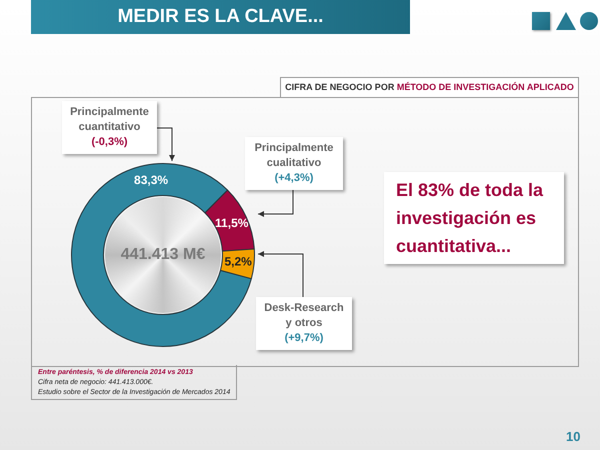  Describe the element at coordinates (304, 316) in the screenshot. I see `slice-label: Desk-Research y otros` at that location.